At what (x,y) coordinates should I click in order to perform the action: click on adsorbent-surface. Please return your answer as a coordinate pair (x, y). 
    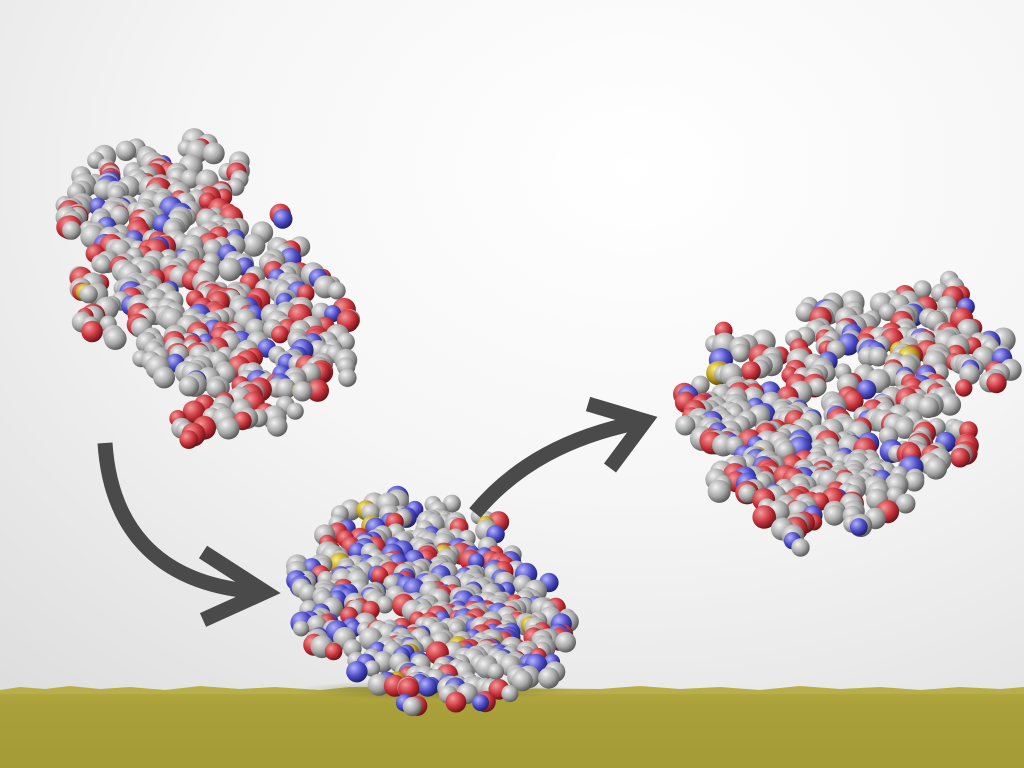
    Looking at the image, I should click on (512, 724).